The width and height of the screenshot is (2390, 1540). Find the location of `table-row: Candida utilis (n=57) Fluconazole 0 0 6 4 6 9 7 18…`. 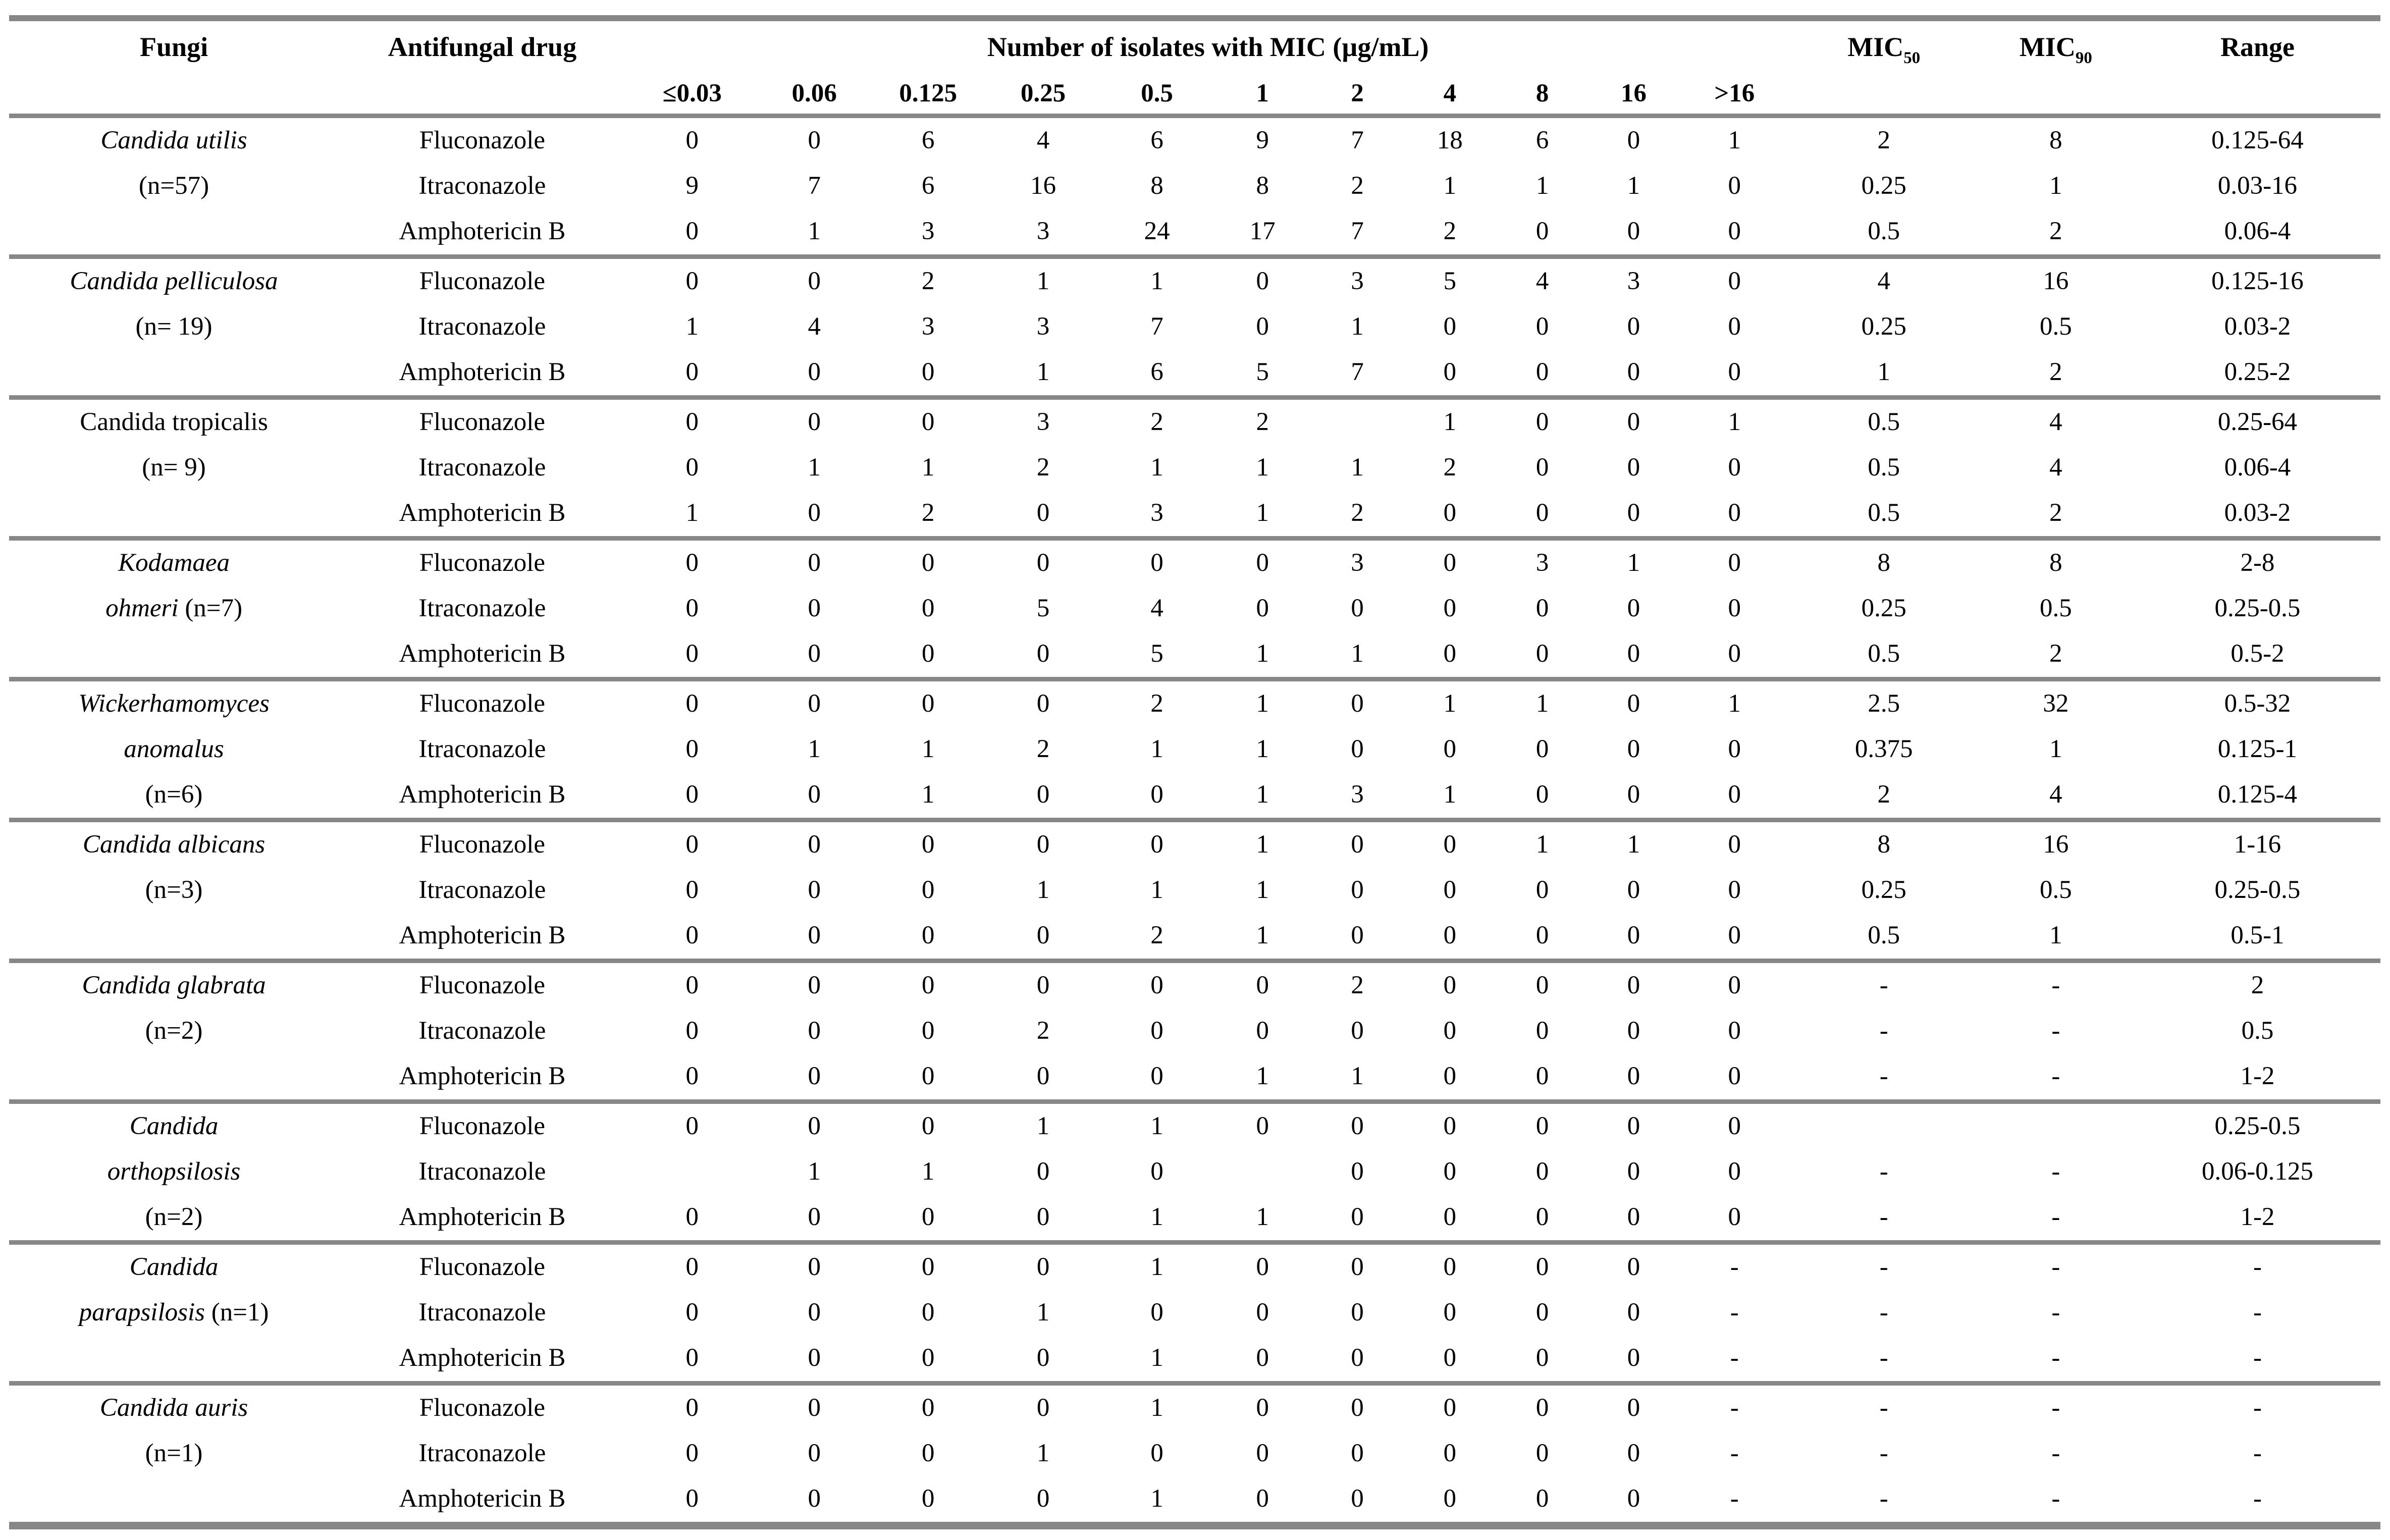

table-row: Candida utilis (n=57) Fluconazole 0 0 6 4 6 9 7 18… is located at coordinates (1195, 158).